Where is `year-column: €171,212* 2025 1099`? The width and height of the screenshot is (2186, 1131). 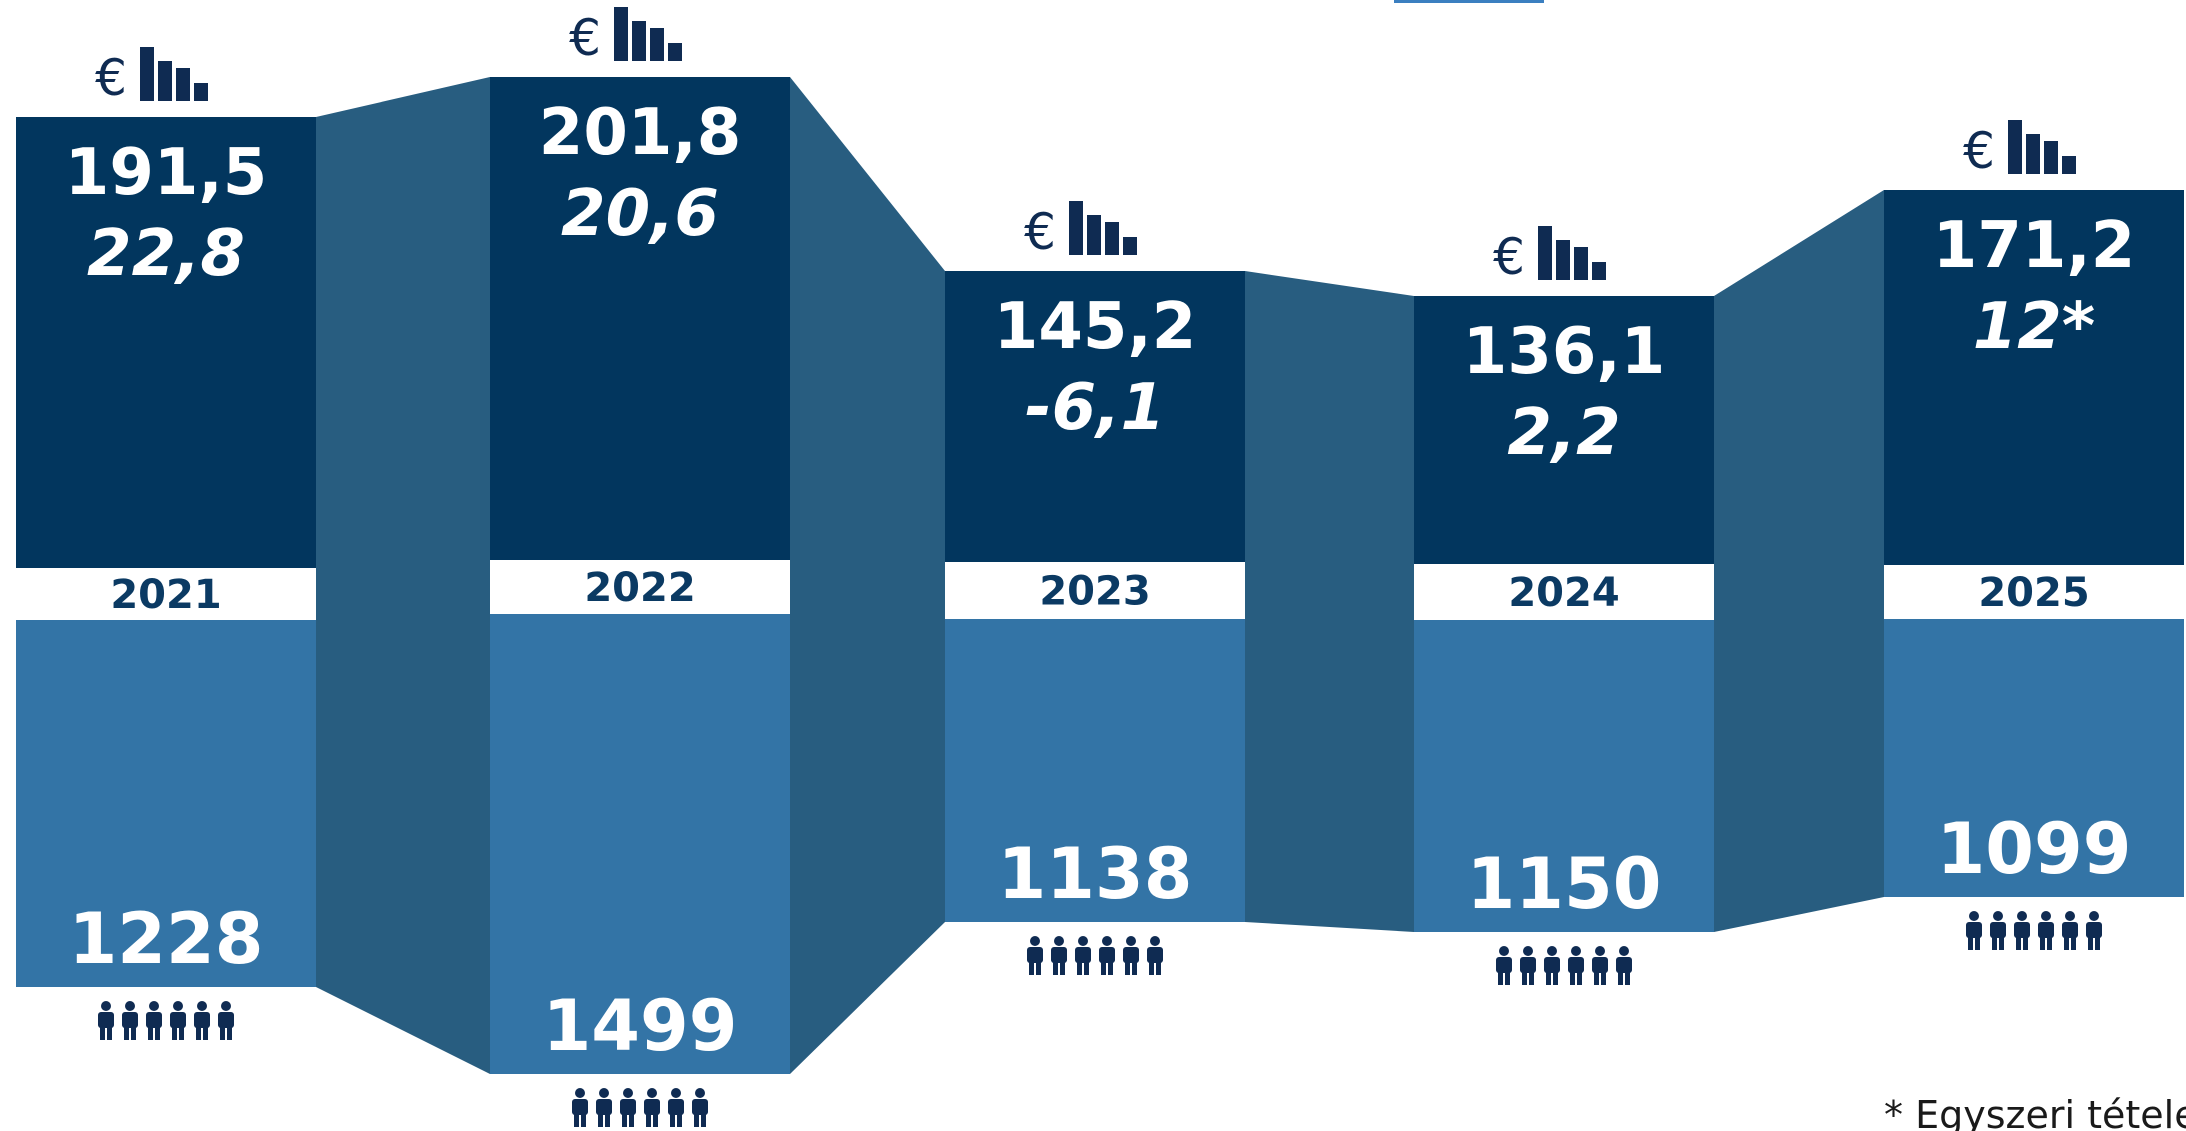
year-column: €171,212* 2025 1099 is located at coordinates (2034, 535).